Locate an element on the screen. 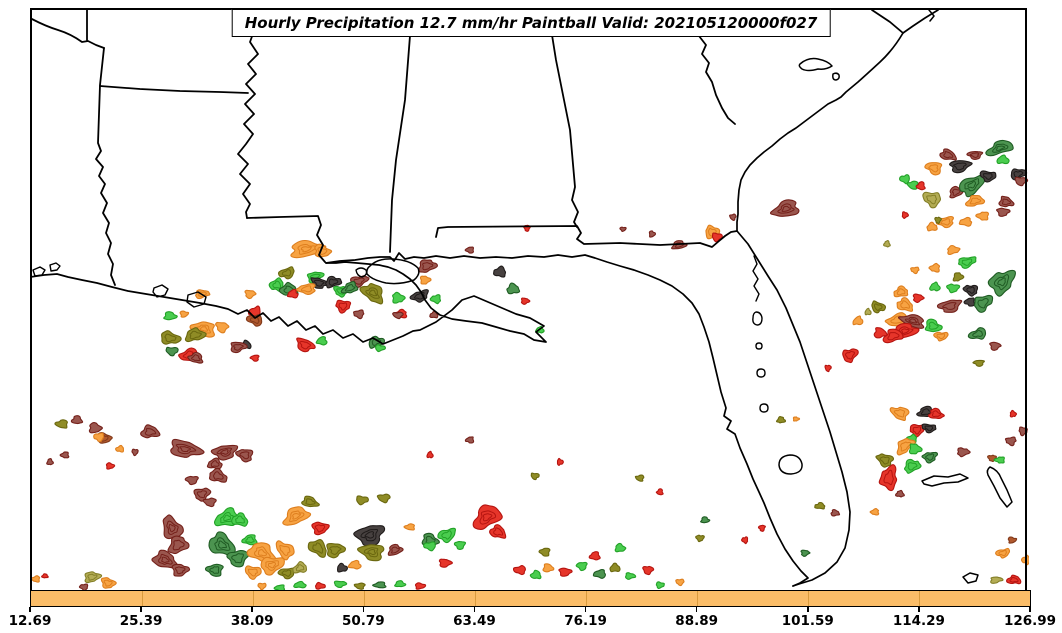 This screenshot has height=633, width=1062. colorbar-tick-label: 101.59 is located at coordinates (807, 621).